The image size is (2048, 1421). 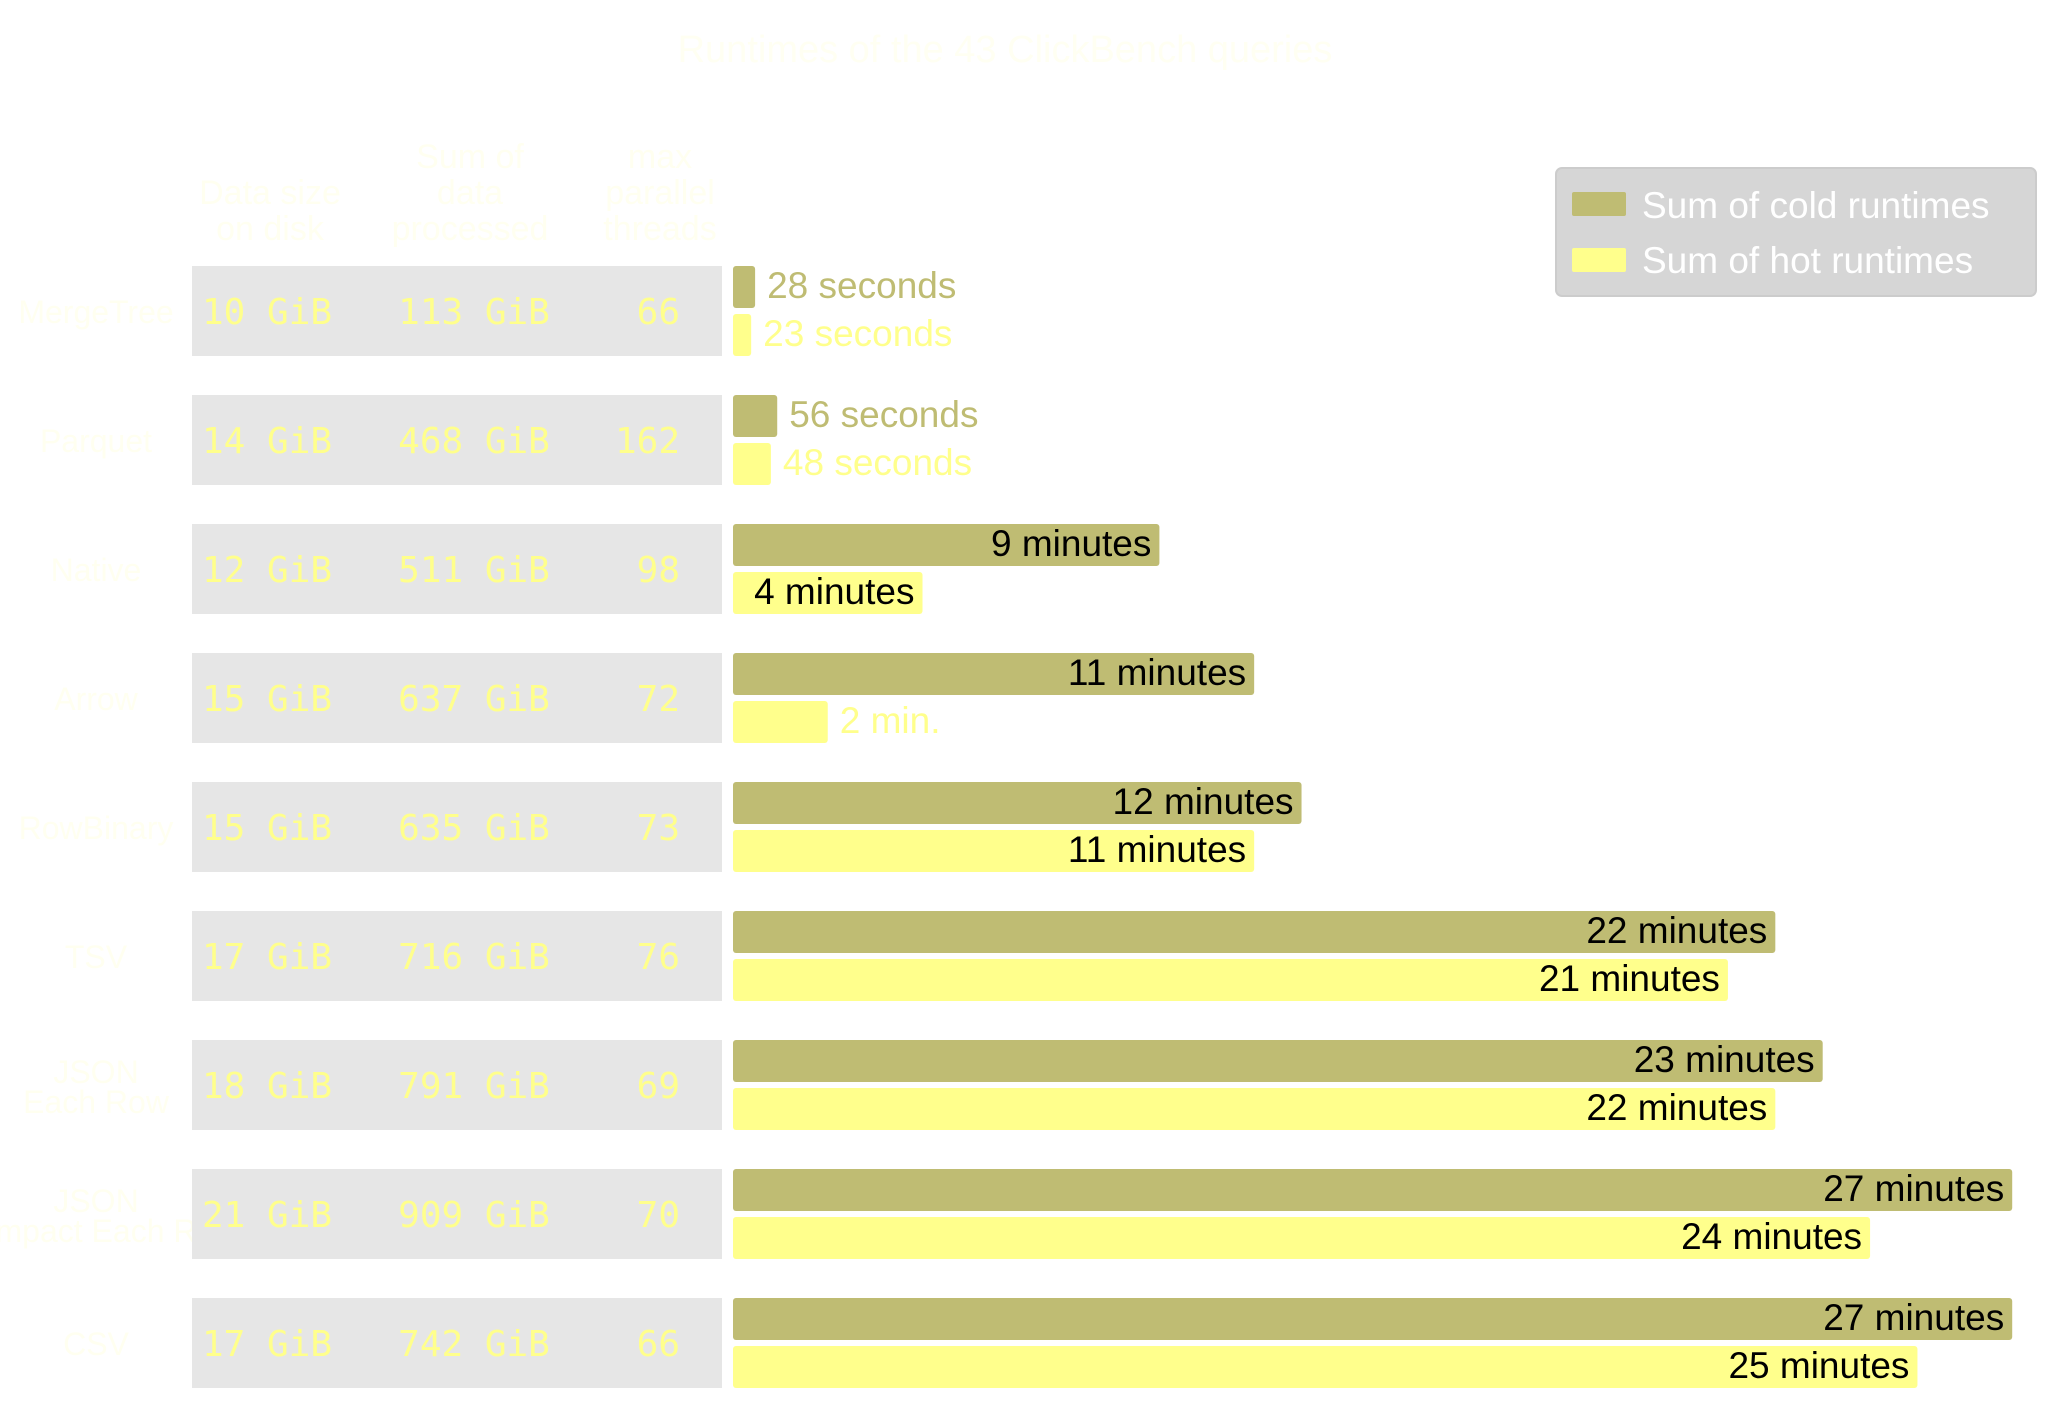 What do you see at coordinates (267, 1215) in the screenshot?
I see `data-size-cell: 21 GiB` at bounding box center [267, 1215].